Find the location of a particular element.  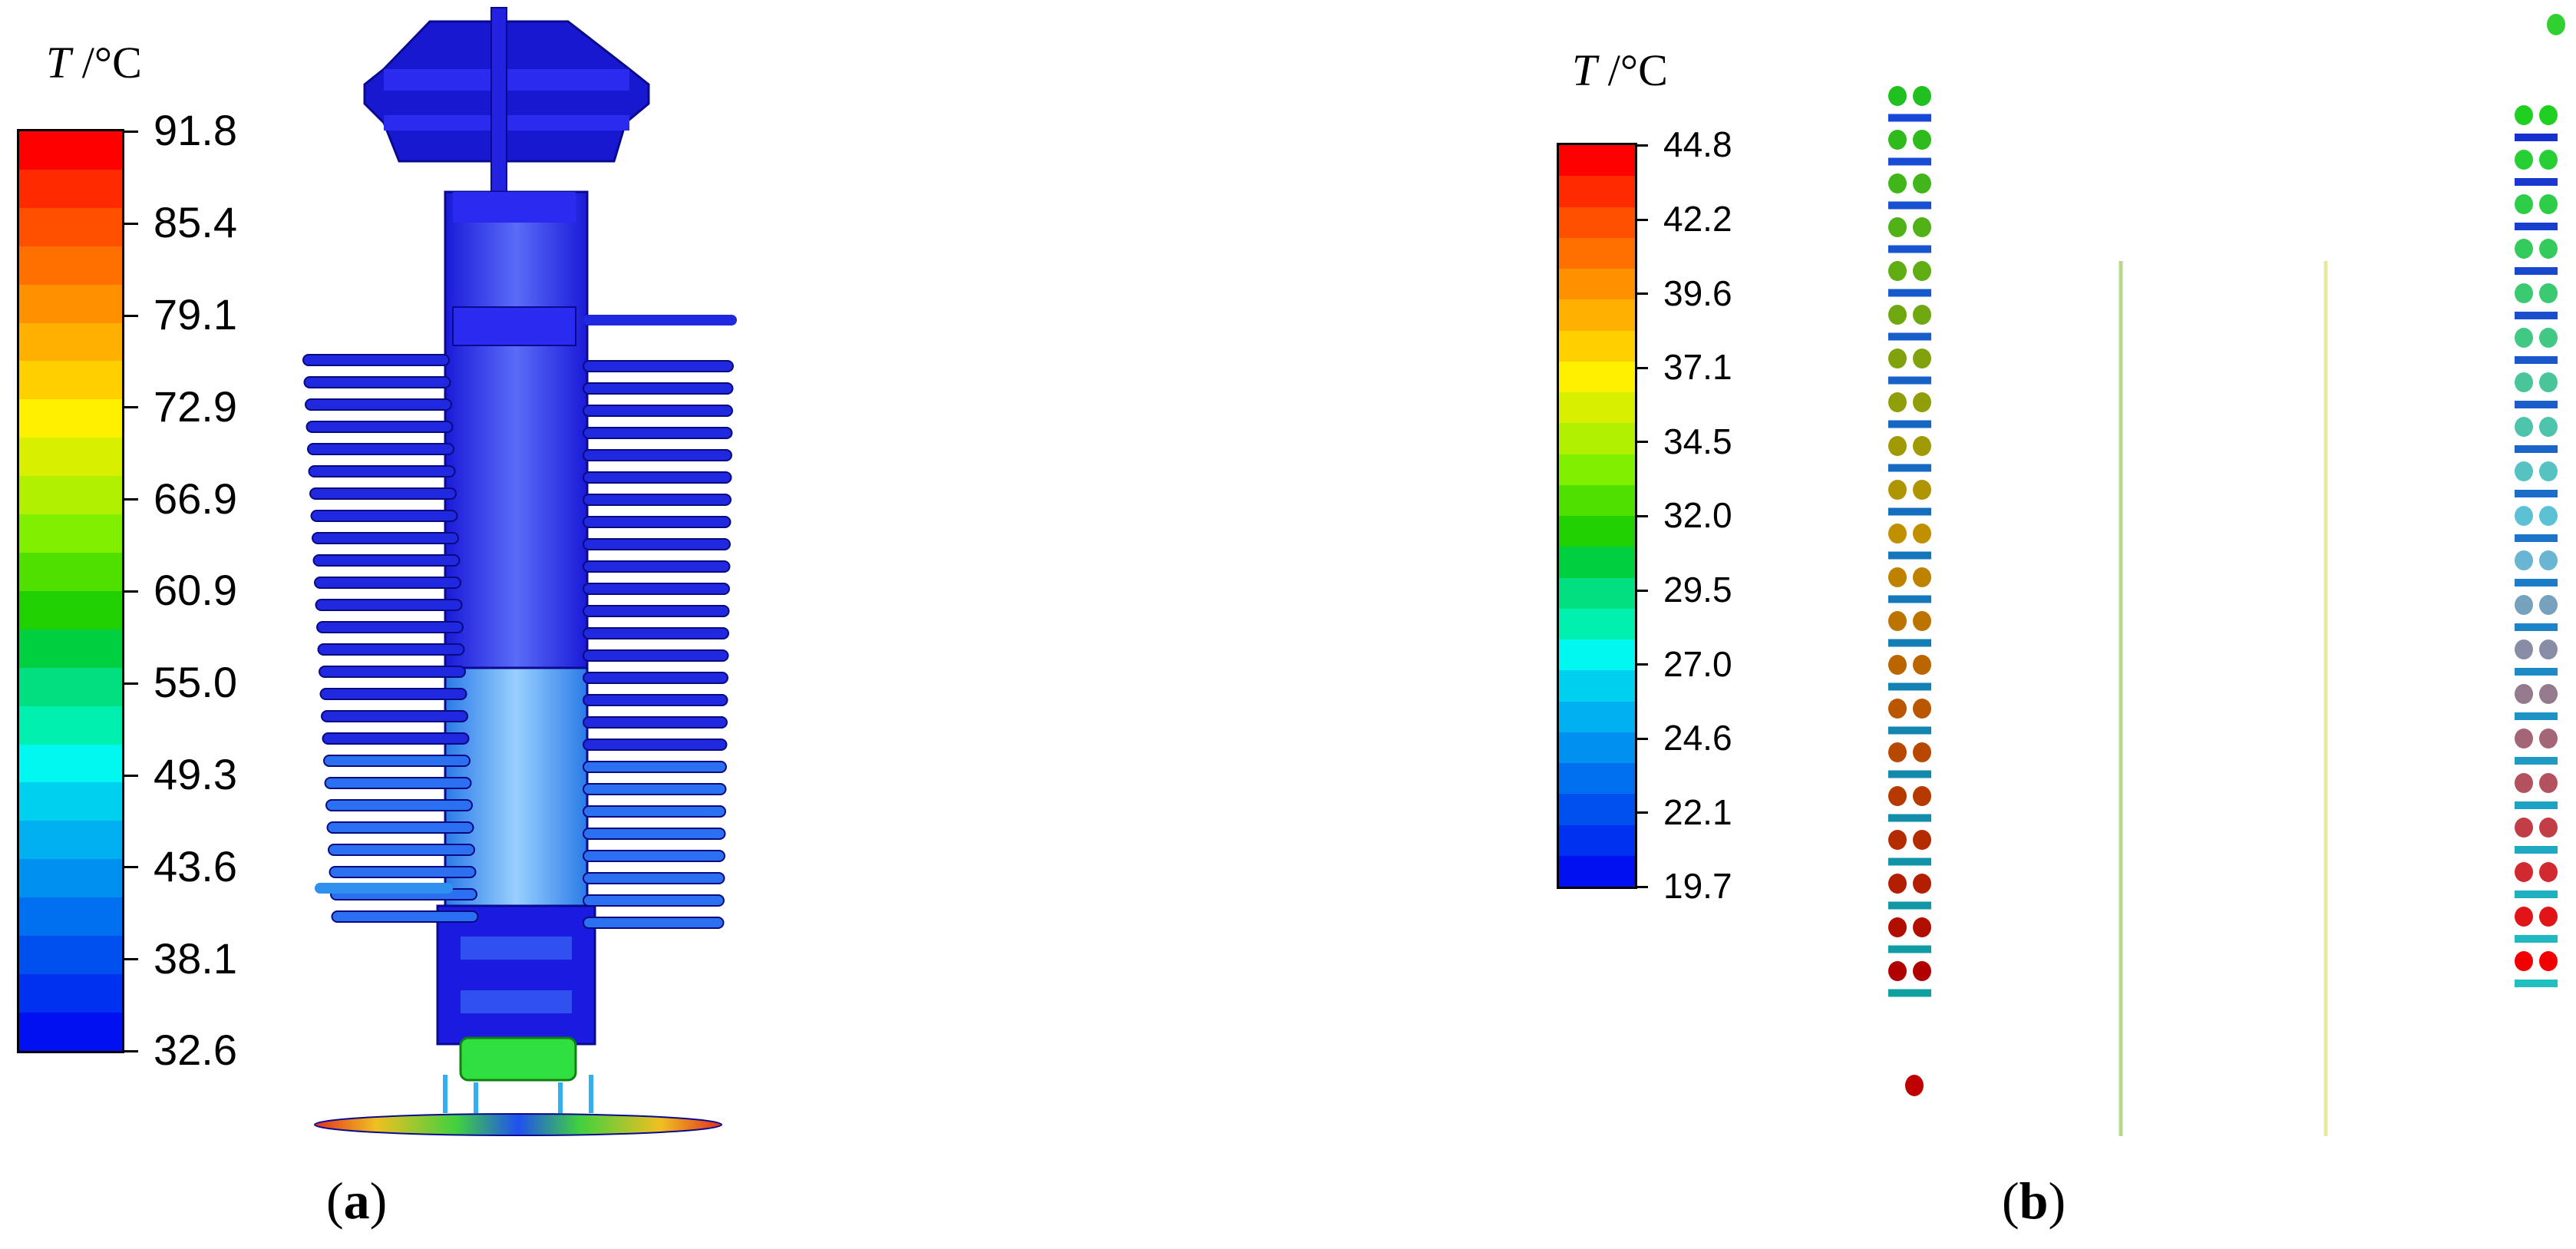

colorbar-tick-label: 85.4 is located at coordinates (195, 222).